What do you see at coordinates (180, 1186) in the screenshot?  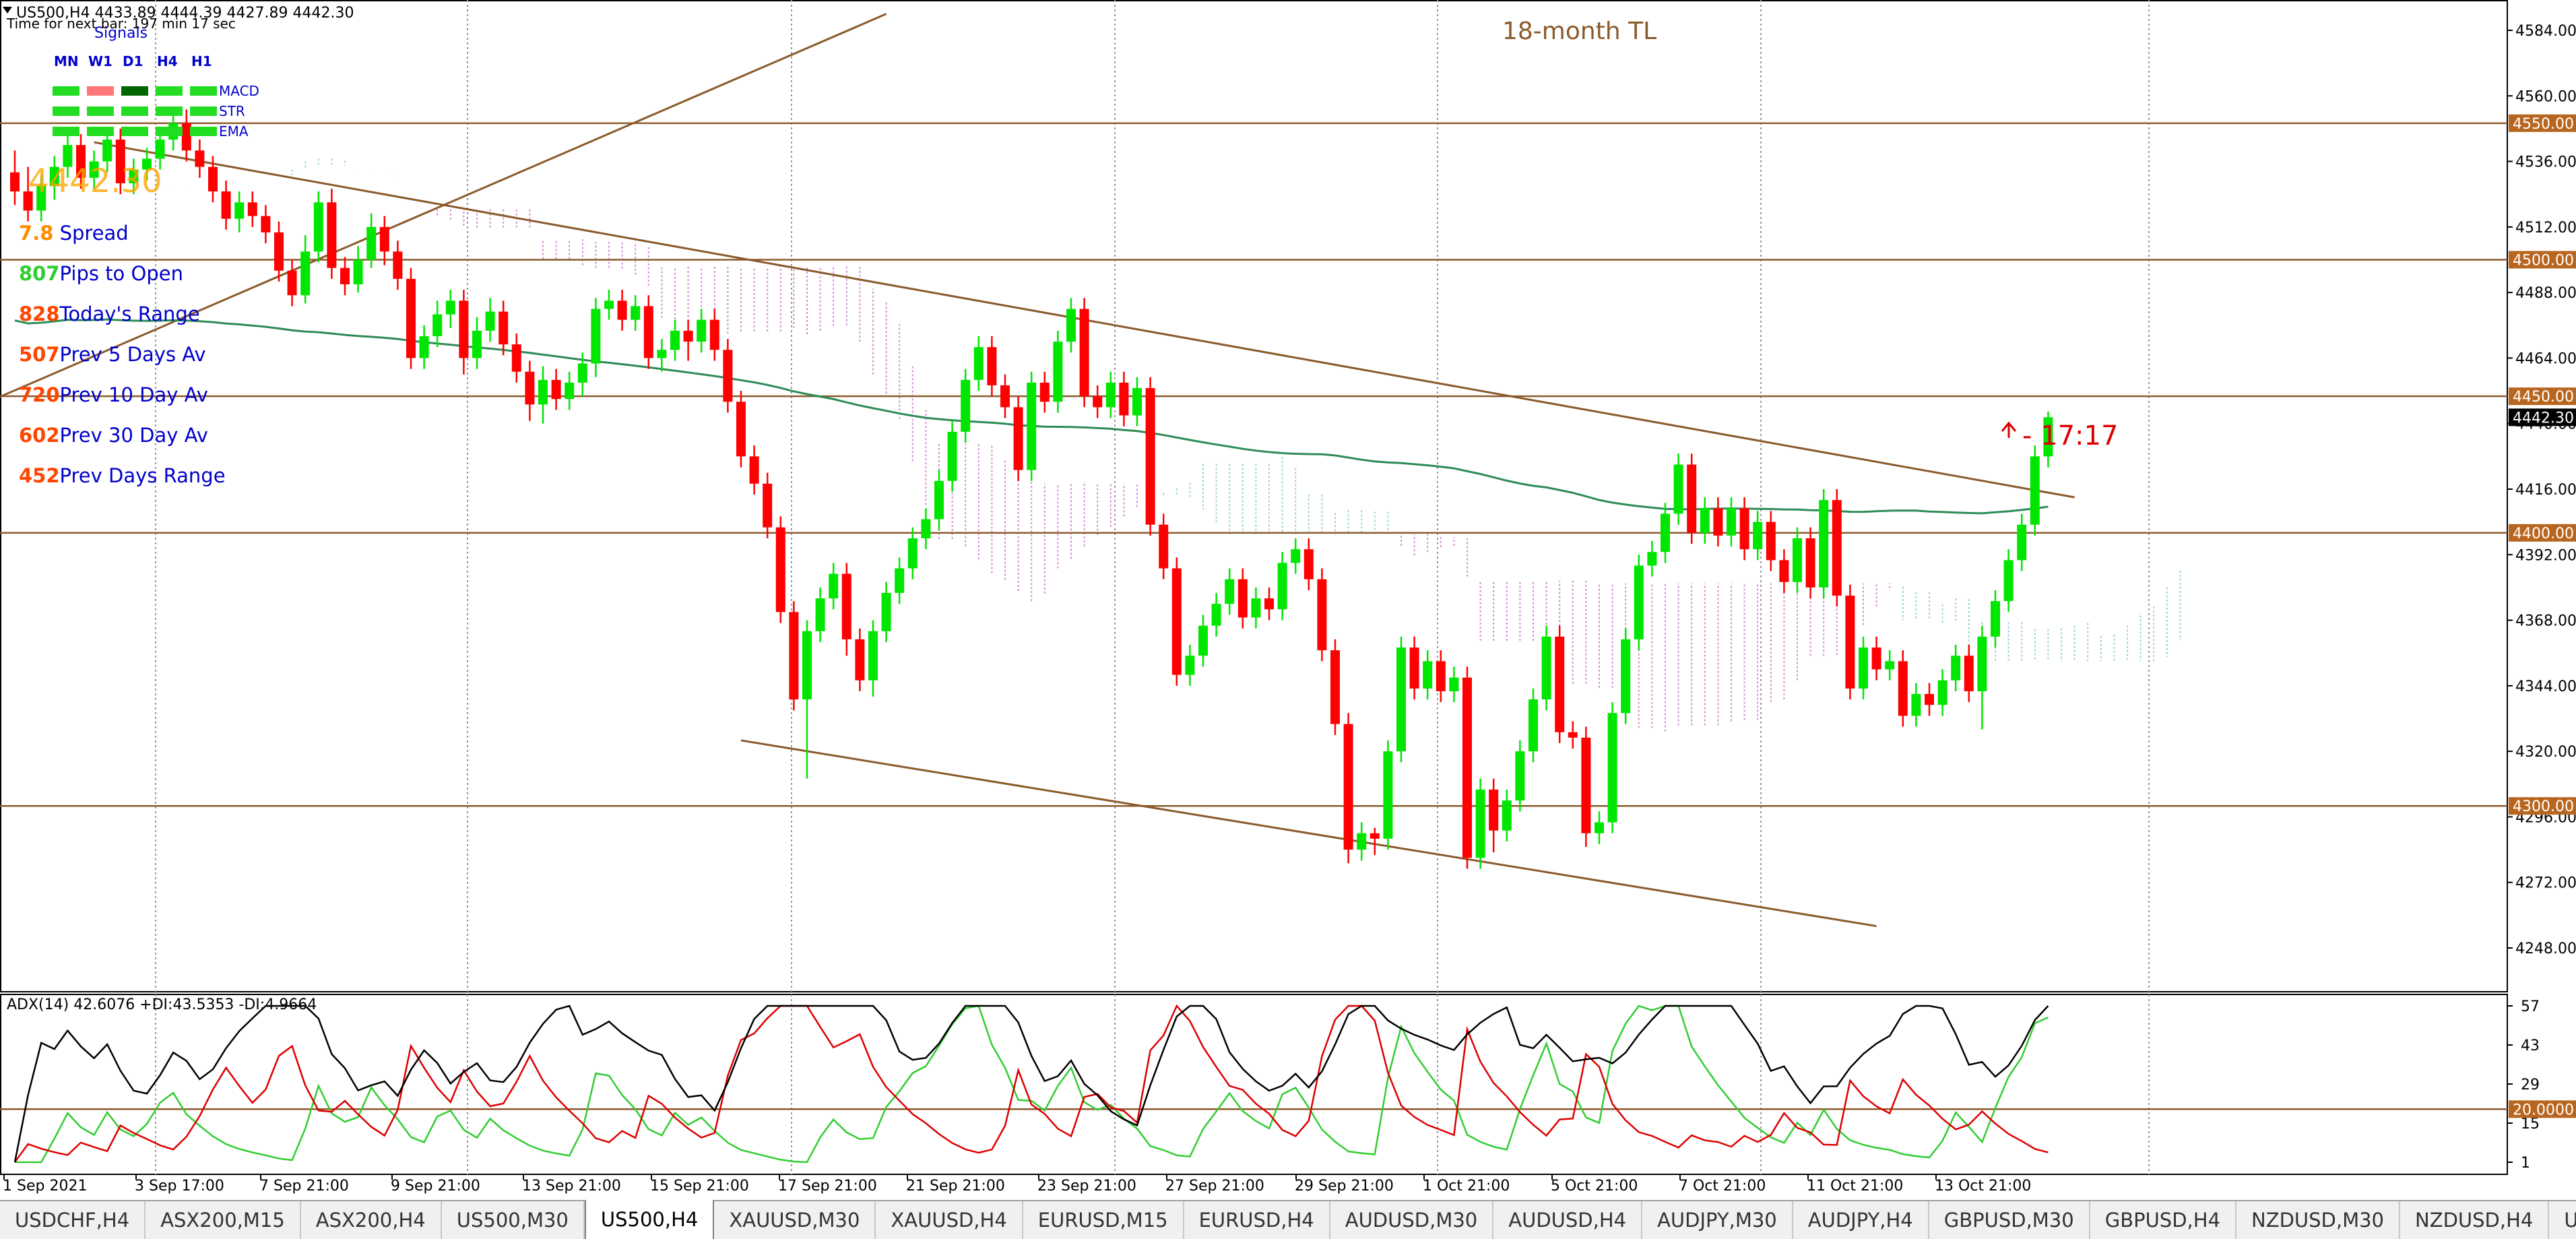 I see `time-tick: 3 Sep 17:00` at bounding box center [180, 1186].